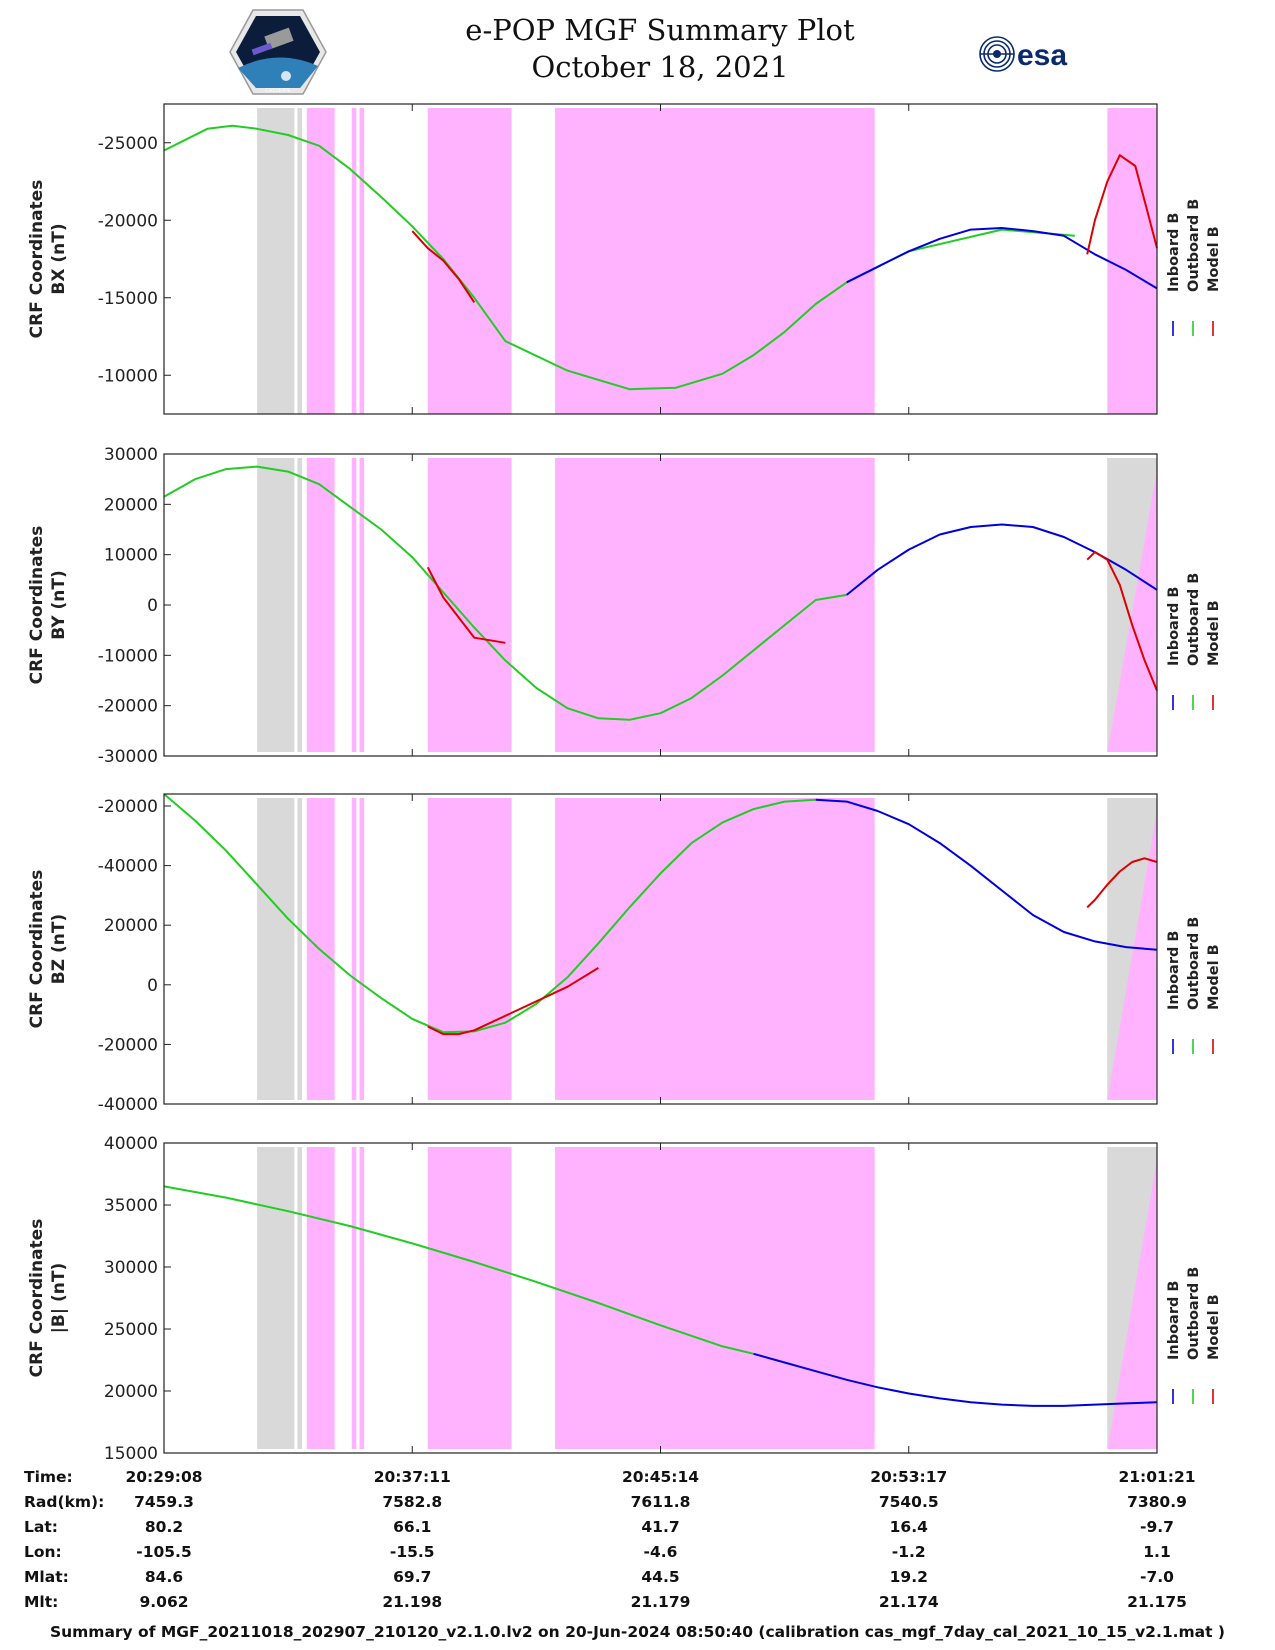  What do you see at coordinates (661, 1602) in the screenshot?
I see `info-cell: 21.179` at bounding box center [661, 1602].